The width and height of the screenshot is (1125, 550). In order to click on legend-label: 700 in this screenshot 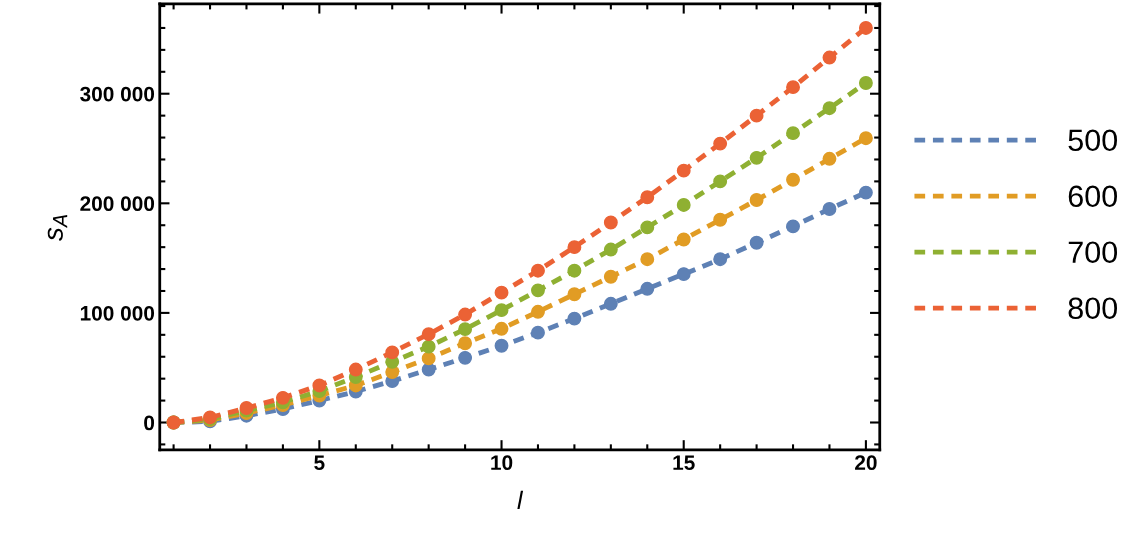, I will do `click(1093, 252)`.